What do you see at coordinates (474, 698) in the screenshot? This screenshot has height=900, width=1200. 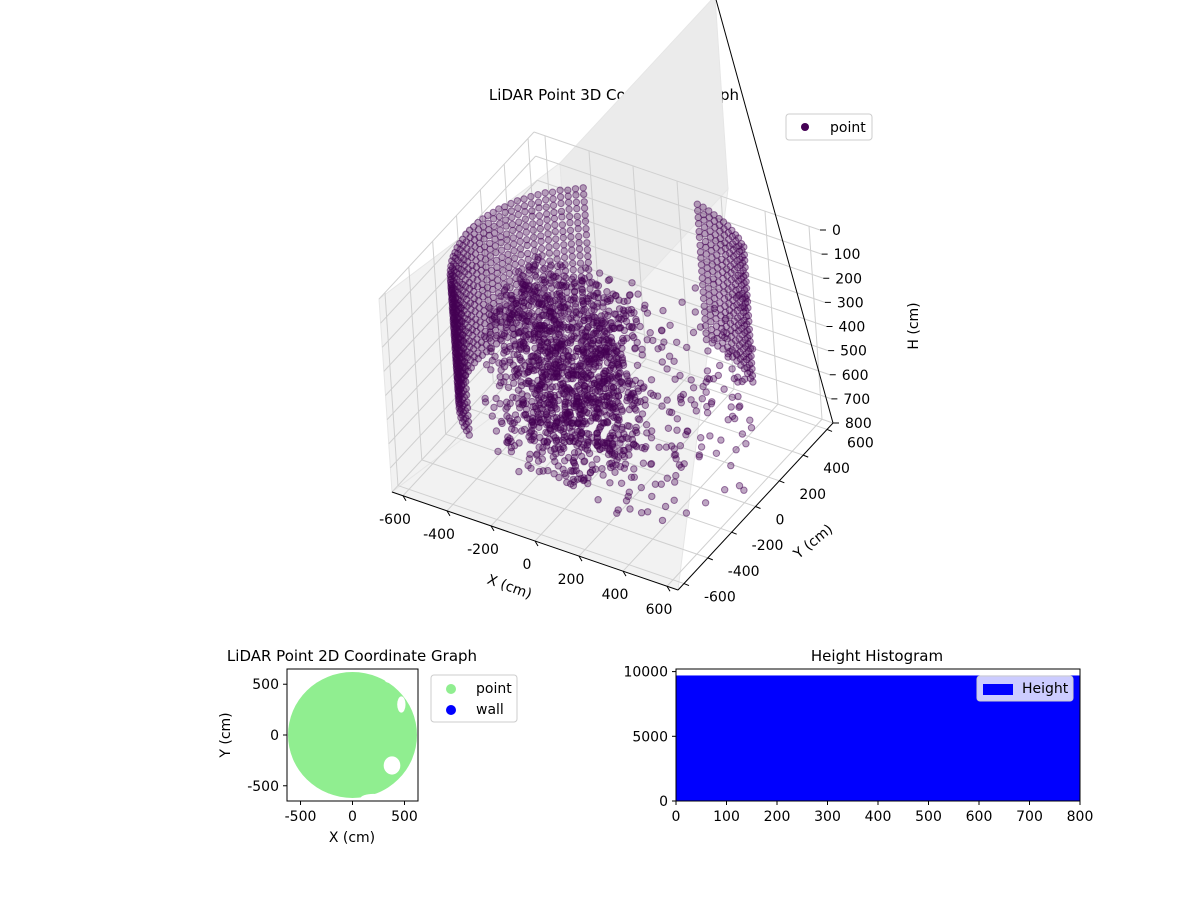 I see `chart-2d-legend: point wall` at bounding box center [474, 698].